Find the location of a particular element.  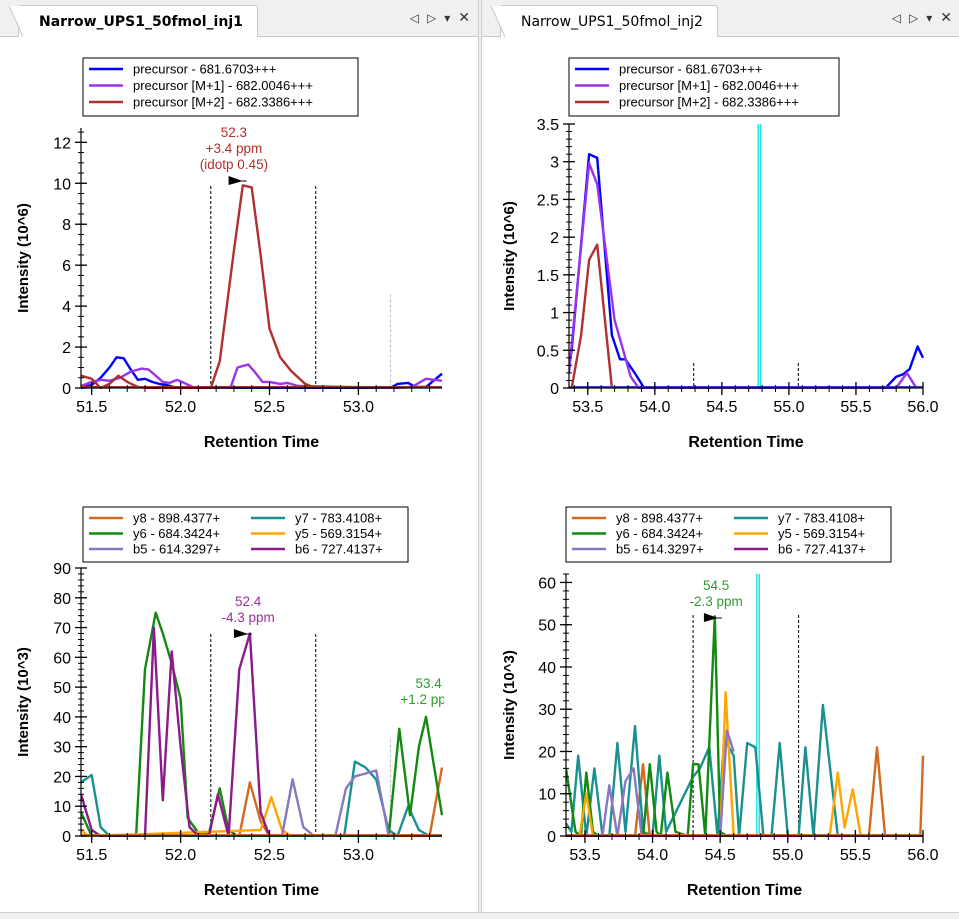

peak-annotation: 52.3 is located at coordinates (234, 132).